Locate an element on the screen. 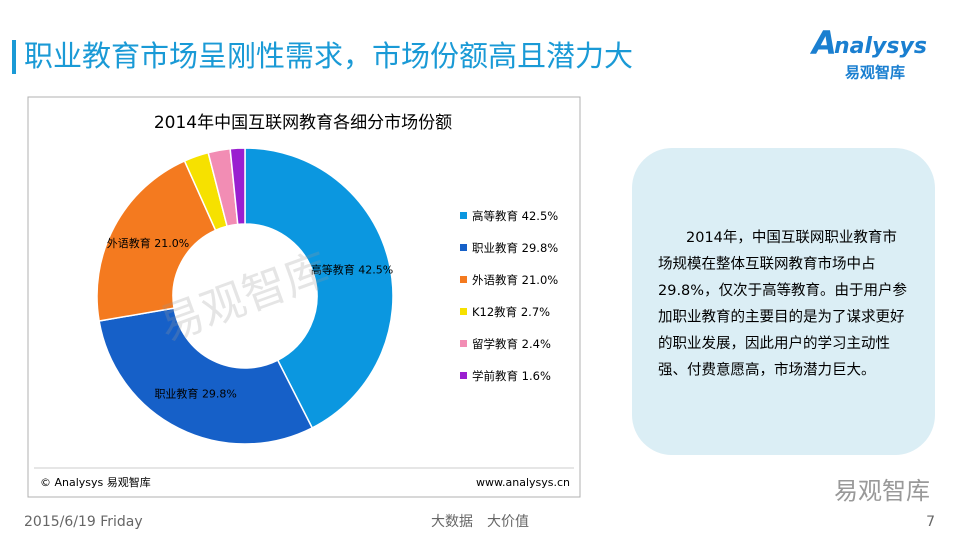 This screenshot has width=960, height=540. legend-name: 职业教育 is located at coordinates (495, 248).